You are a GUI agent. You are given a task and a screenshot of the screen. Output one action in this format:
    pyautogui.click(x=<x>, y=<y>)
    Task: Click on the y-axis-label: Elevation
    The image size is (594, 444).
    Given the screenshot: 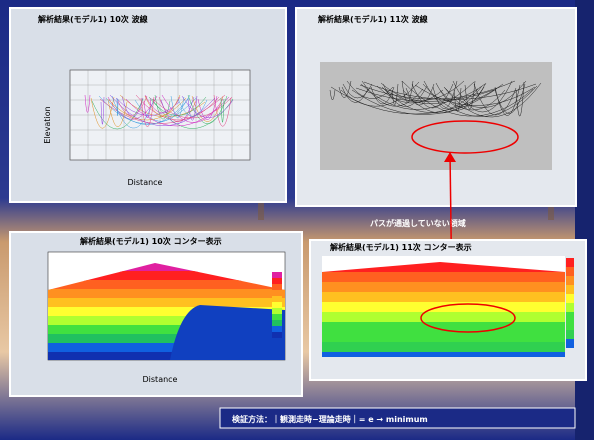 What is the action you would take?
    pyautogui.click(x=47, y=124)
    